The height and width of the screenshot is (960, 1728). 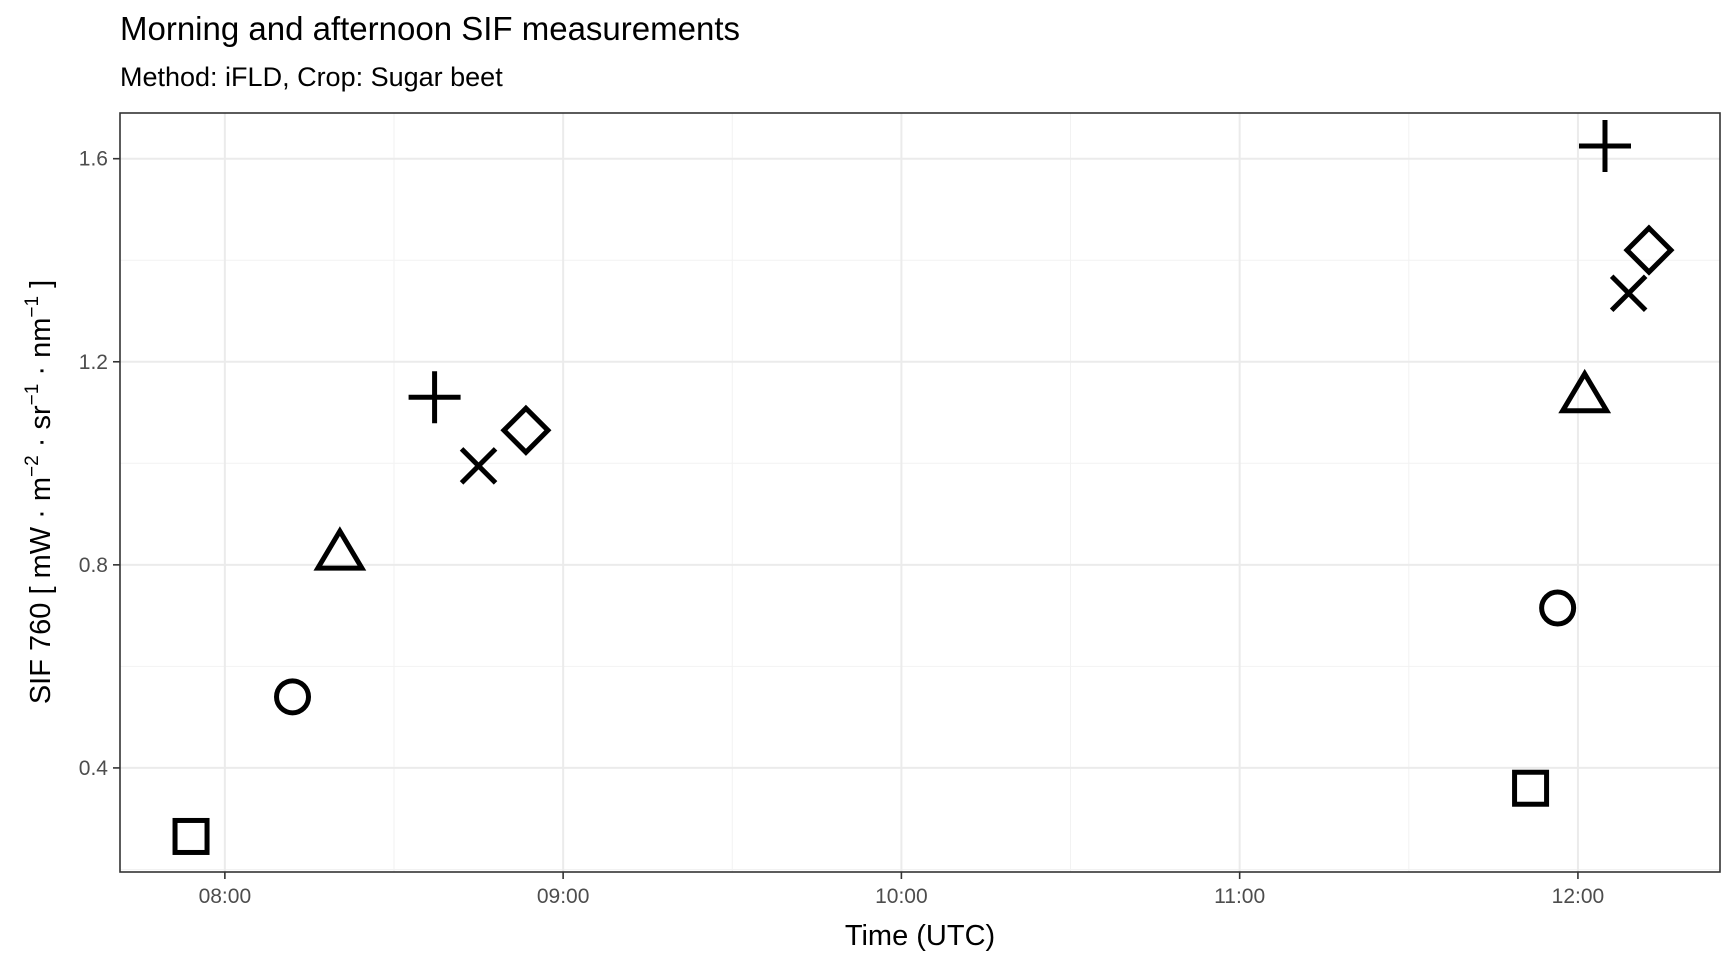 What do you see at coordinates (563, 896) in the screenshot?
I see `x-tick-label: 09:00` at bounding box center [563, 896].